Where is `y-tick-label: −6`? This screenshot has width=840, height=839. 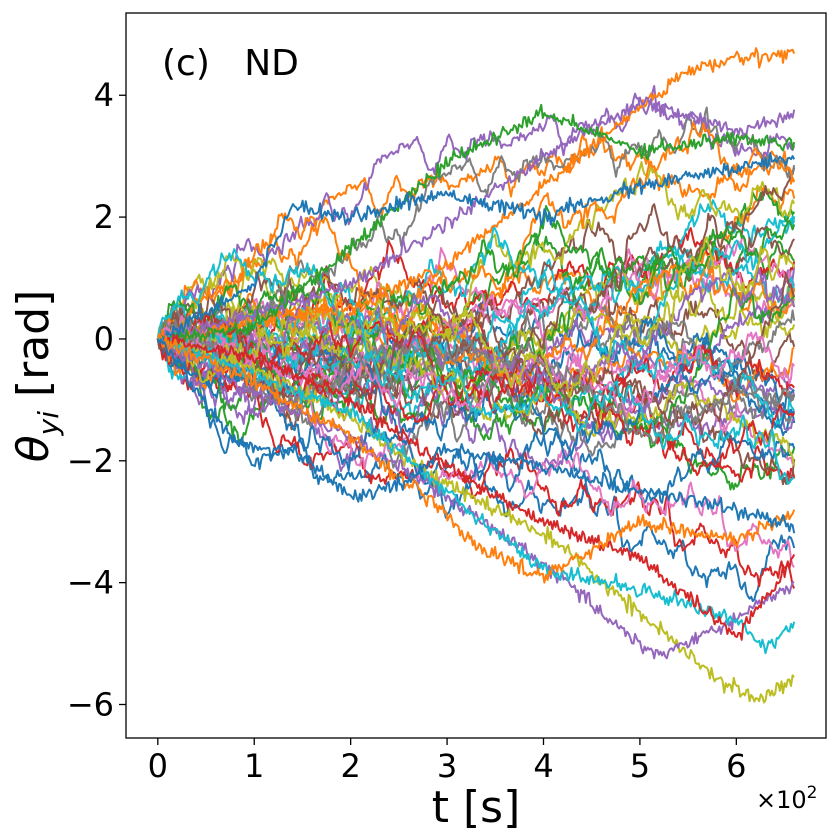
y-tick-label: −6 is located at coordinates (90, 704).